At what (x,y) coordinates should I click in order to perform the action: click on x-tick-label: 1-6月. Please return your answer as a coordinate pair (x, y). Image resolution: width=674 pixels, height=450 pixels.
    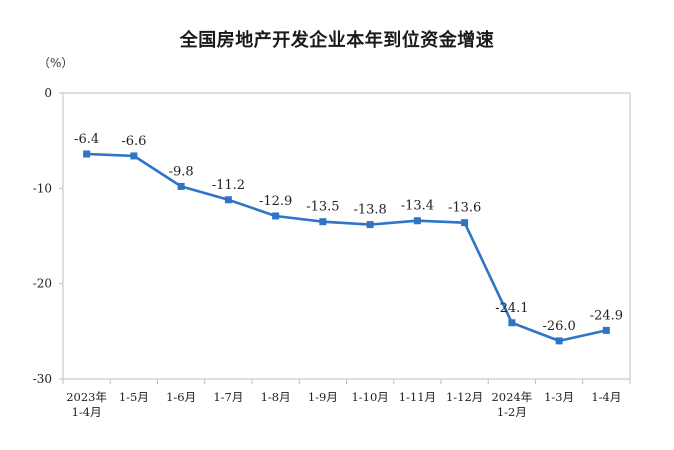
    Looking at the image, I should click on (181, 397).